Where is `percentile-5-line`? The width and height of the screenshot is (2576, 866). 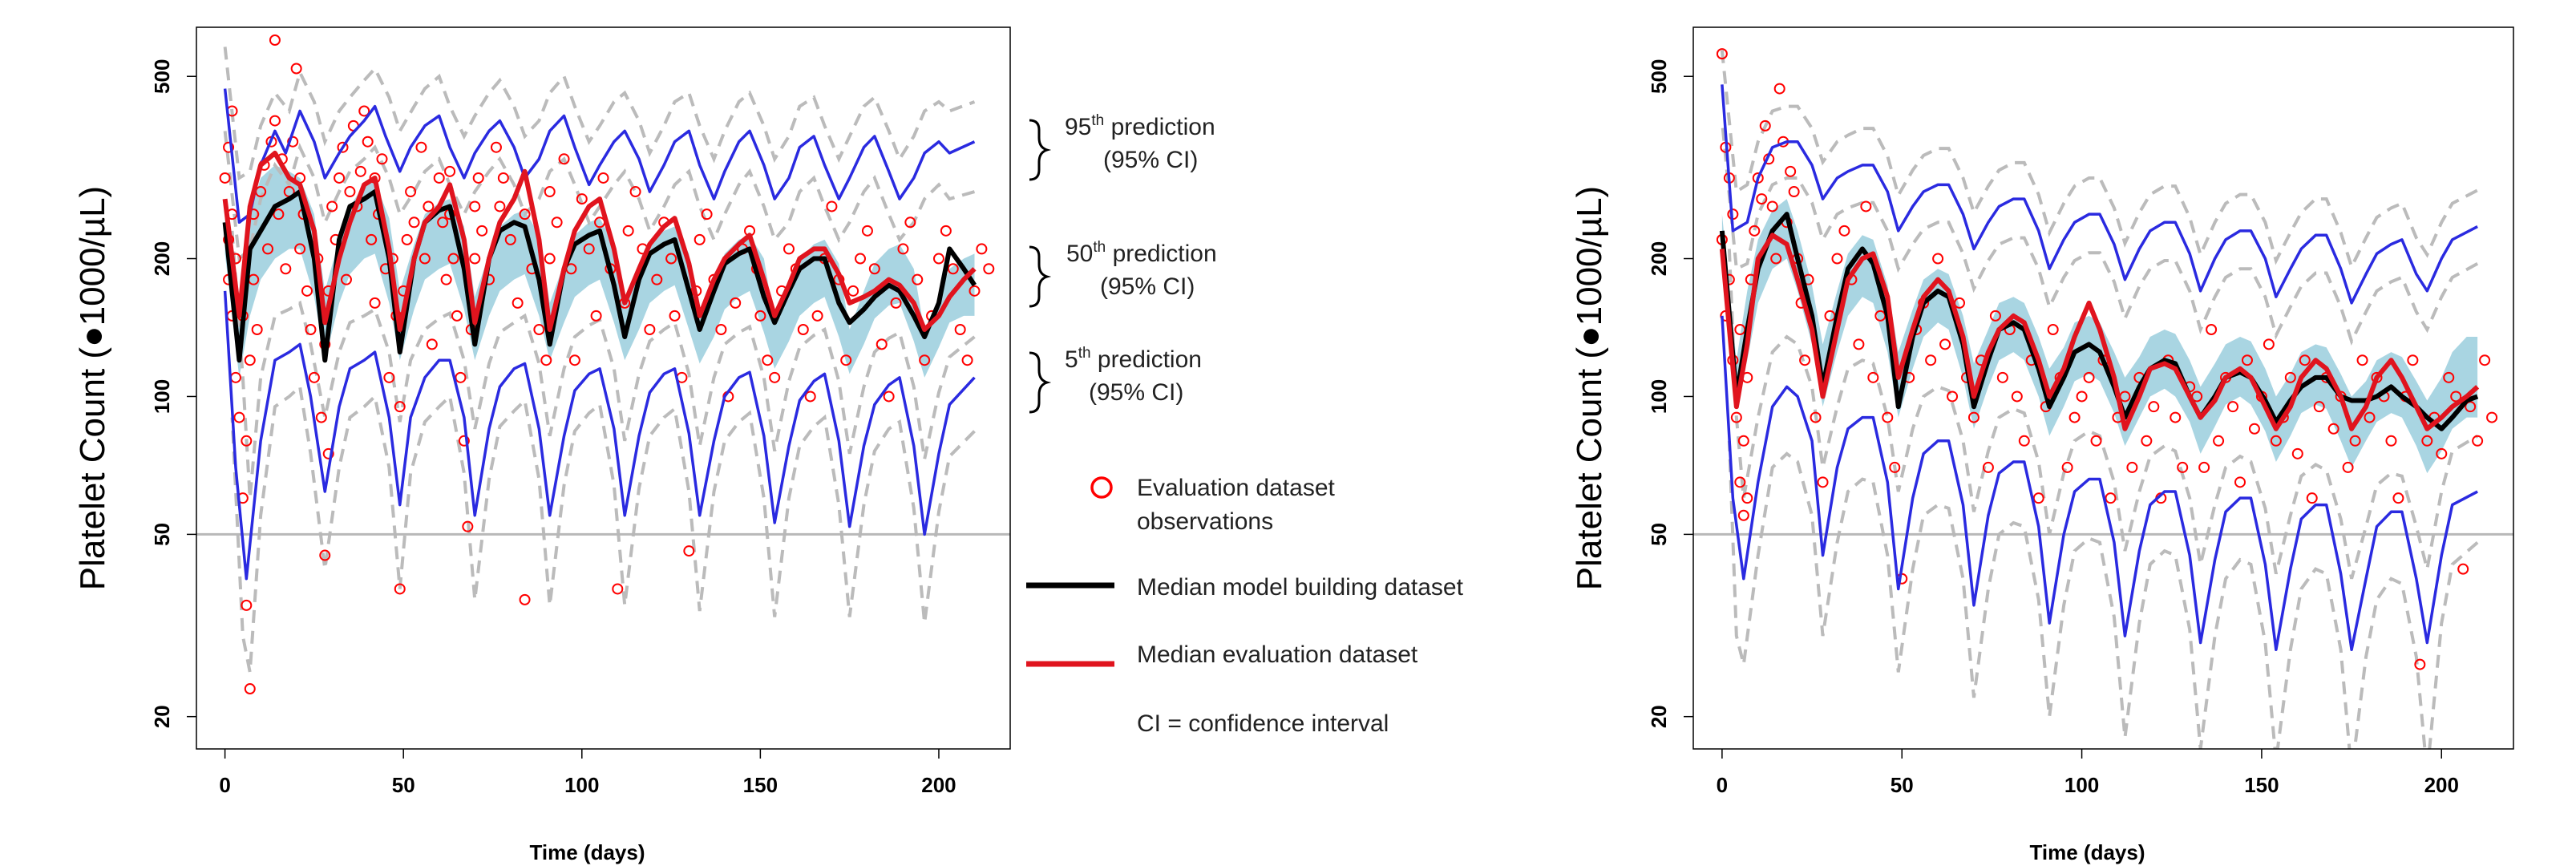
percentile-5-line is located at coordinates (599, 435).